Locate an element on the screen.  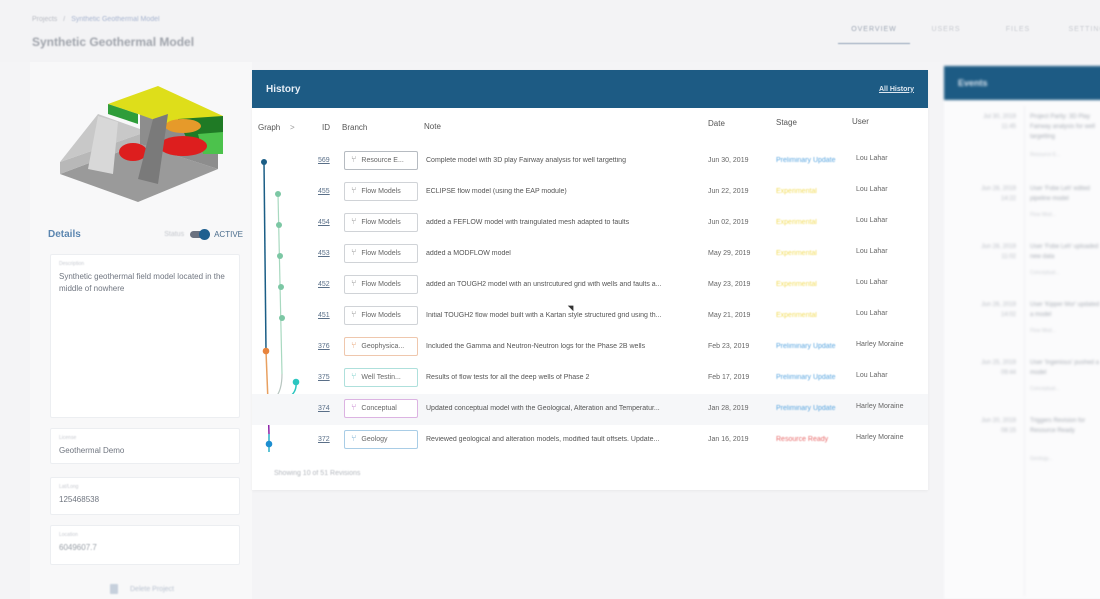
all-history-link: All History is located at coordinates (896, 89).